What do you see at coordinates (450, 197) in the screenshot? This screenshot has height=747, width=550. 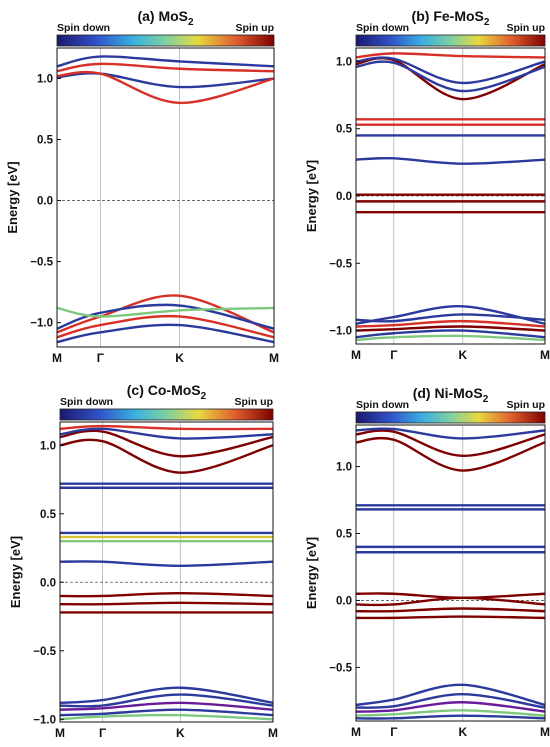 I see `bands-group` at bounding box center [450, 197].